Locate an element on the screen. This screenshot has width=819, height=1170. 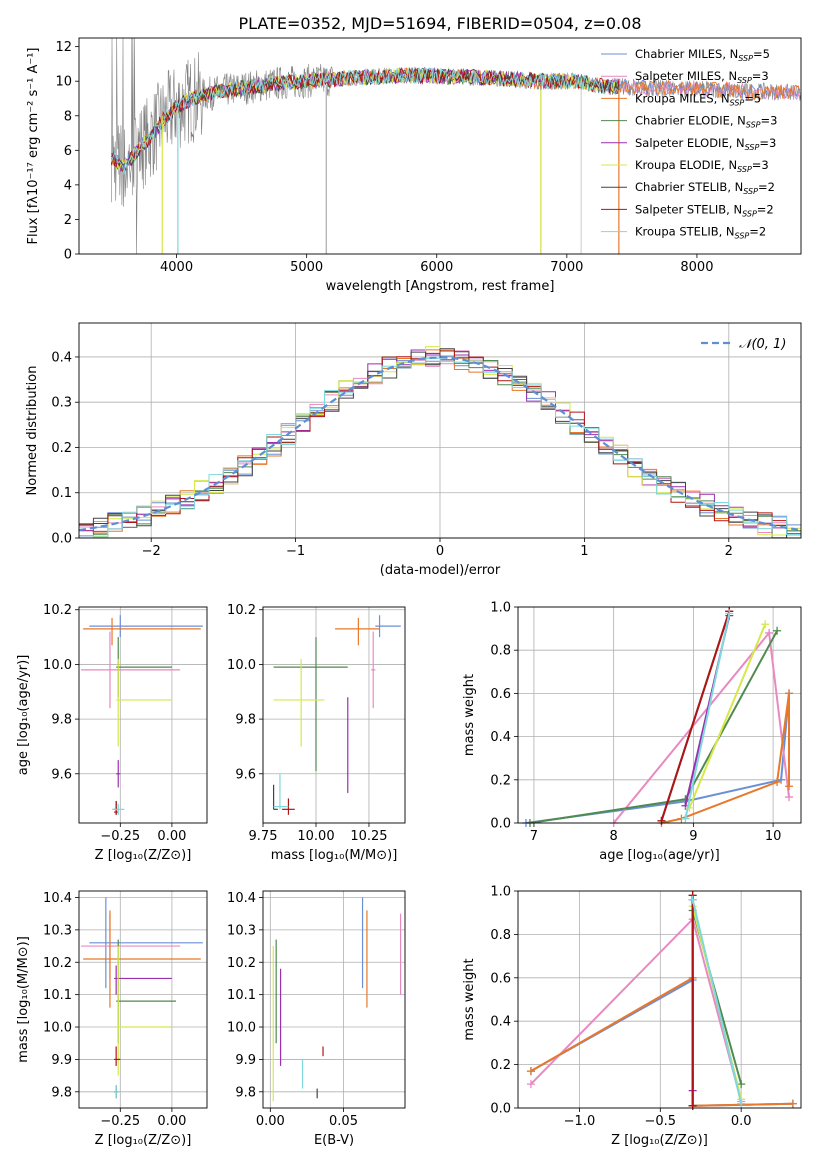
y-tick-label: 0.3 is located at coordinates (61, 403).